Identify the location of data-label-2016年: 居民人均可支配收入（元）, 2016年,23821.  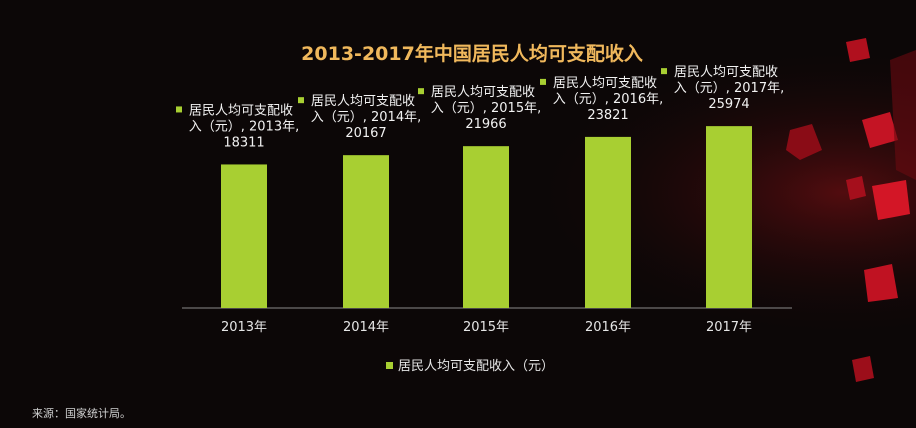
(601, 99).